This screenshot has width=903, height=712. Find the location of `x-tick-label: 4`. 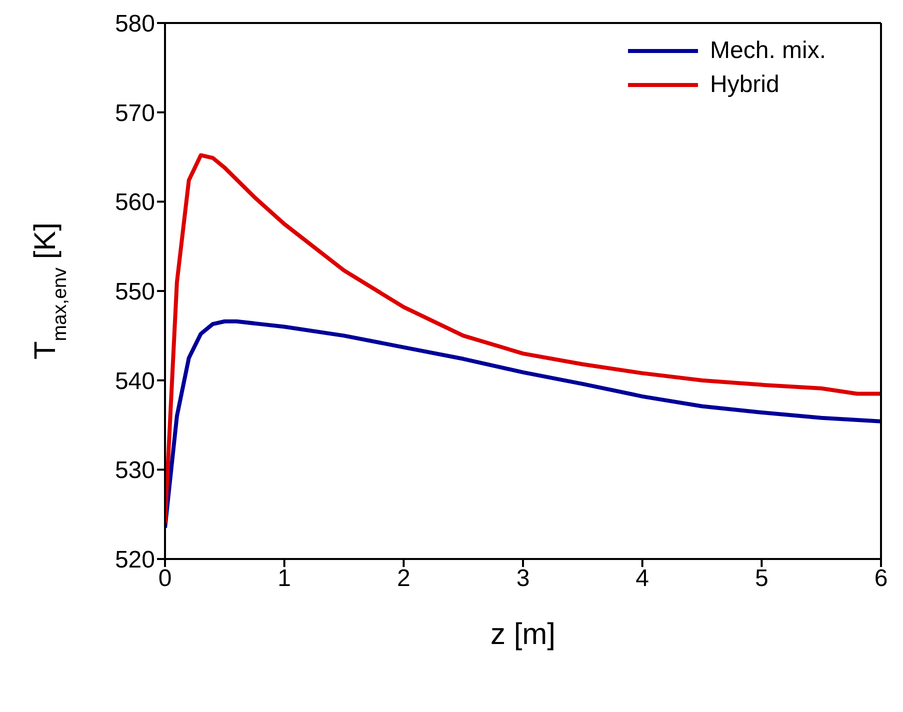

x-tick-label: 4 is located at coordinates (643, 578).